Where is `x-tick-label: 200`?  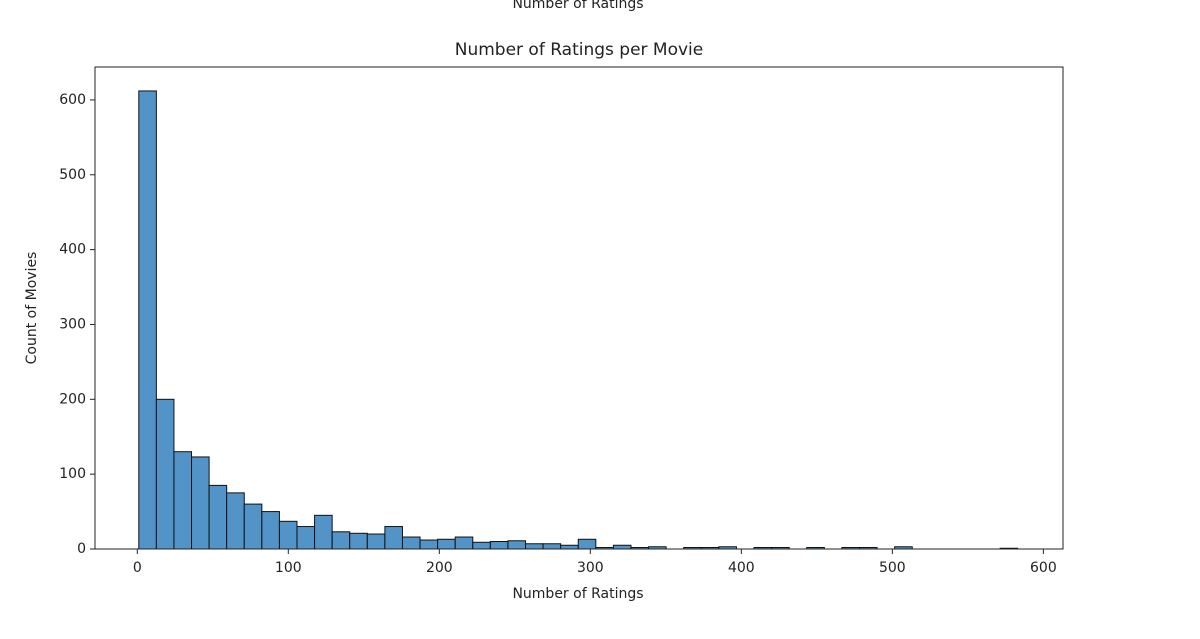 x-tick-label: 200 is located at coordinates (439, 568).